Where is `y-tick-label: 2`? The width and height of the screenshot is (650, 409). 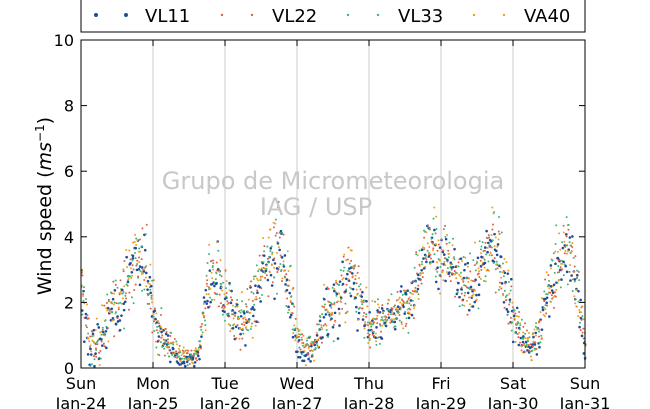 y-tick-label: 2 is located at coordinates (69, 302).